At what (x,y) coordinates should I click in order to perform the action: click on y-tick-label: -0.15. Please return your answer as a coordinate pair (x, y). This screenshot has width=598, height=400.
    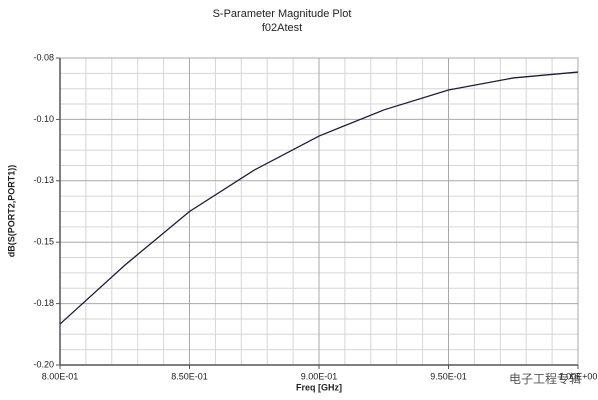
    Looking at the image, I should click on (43, 242).